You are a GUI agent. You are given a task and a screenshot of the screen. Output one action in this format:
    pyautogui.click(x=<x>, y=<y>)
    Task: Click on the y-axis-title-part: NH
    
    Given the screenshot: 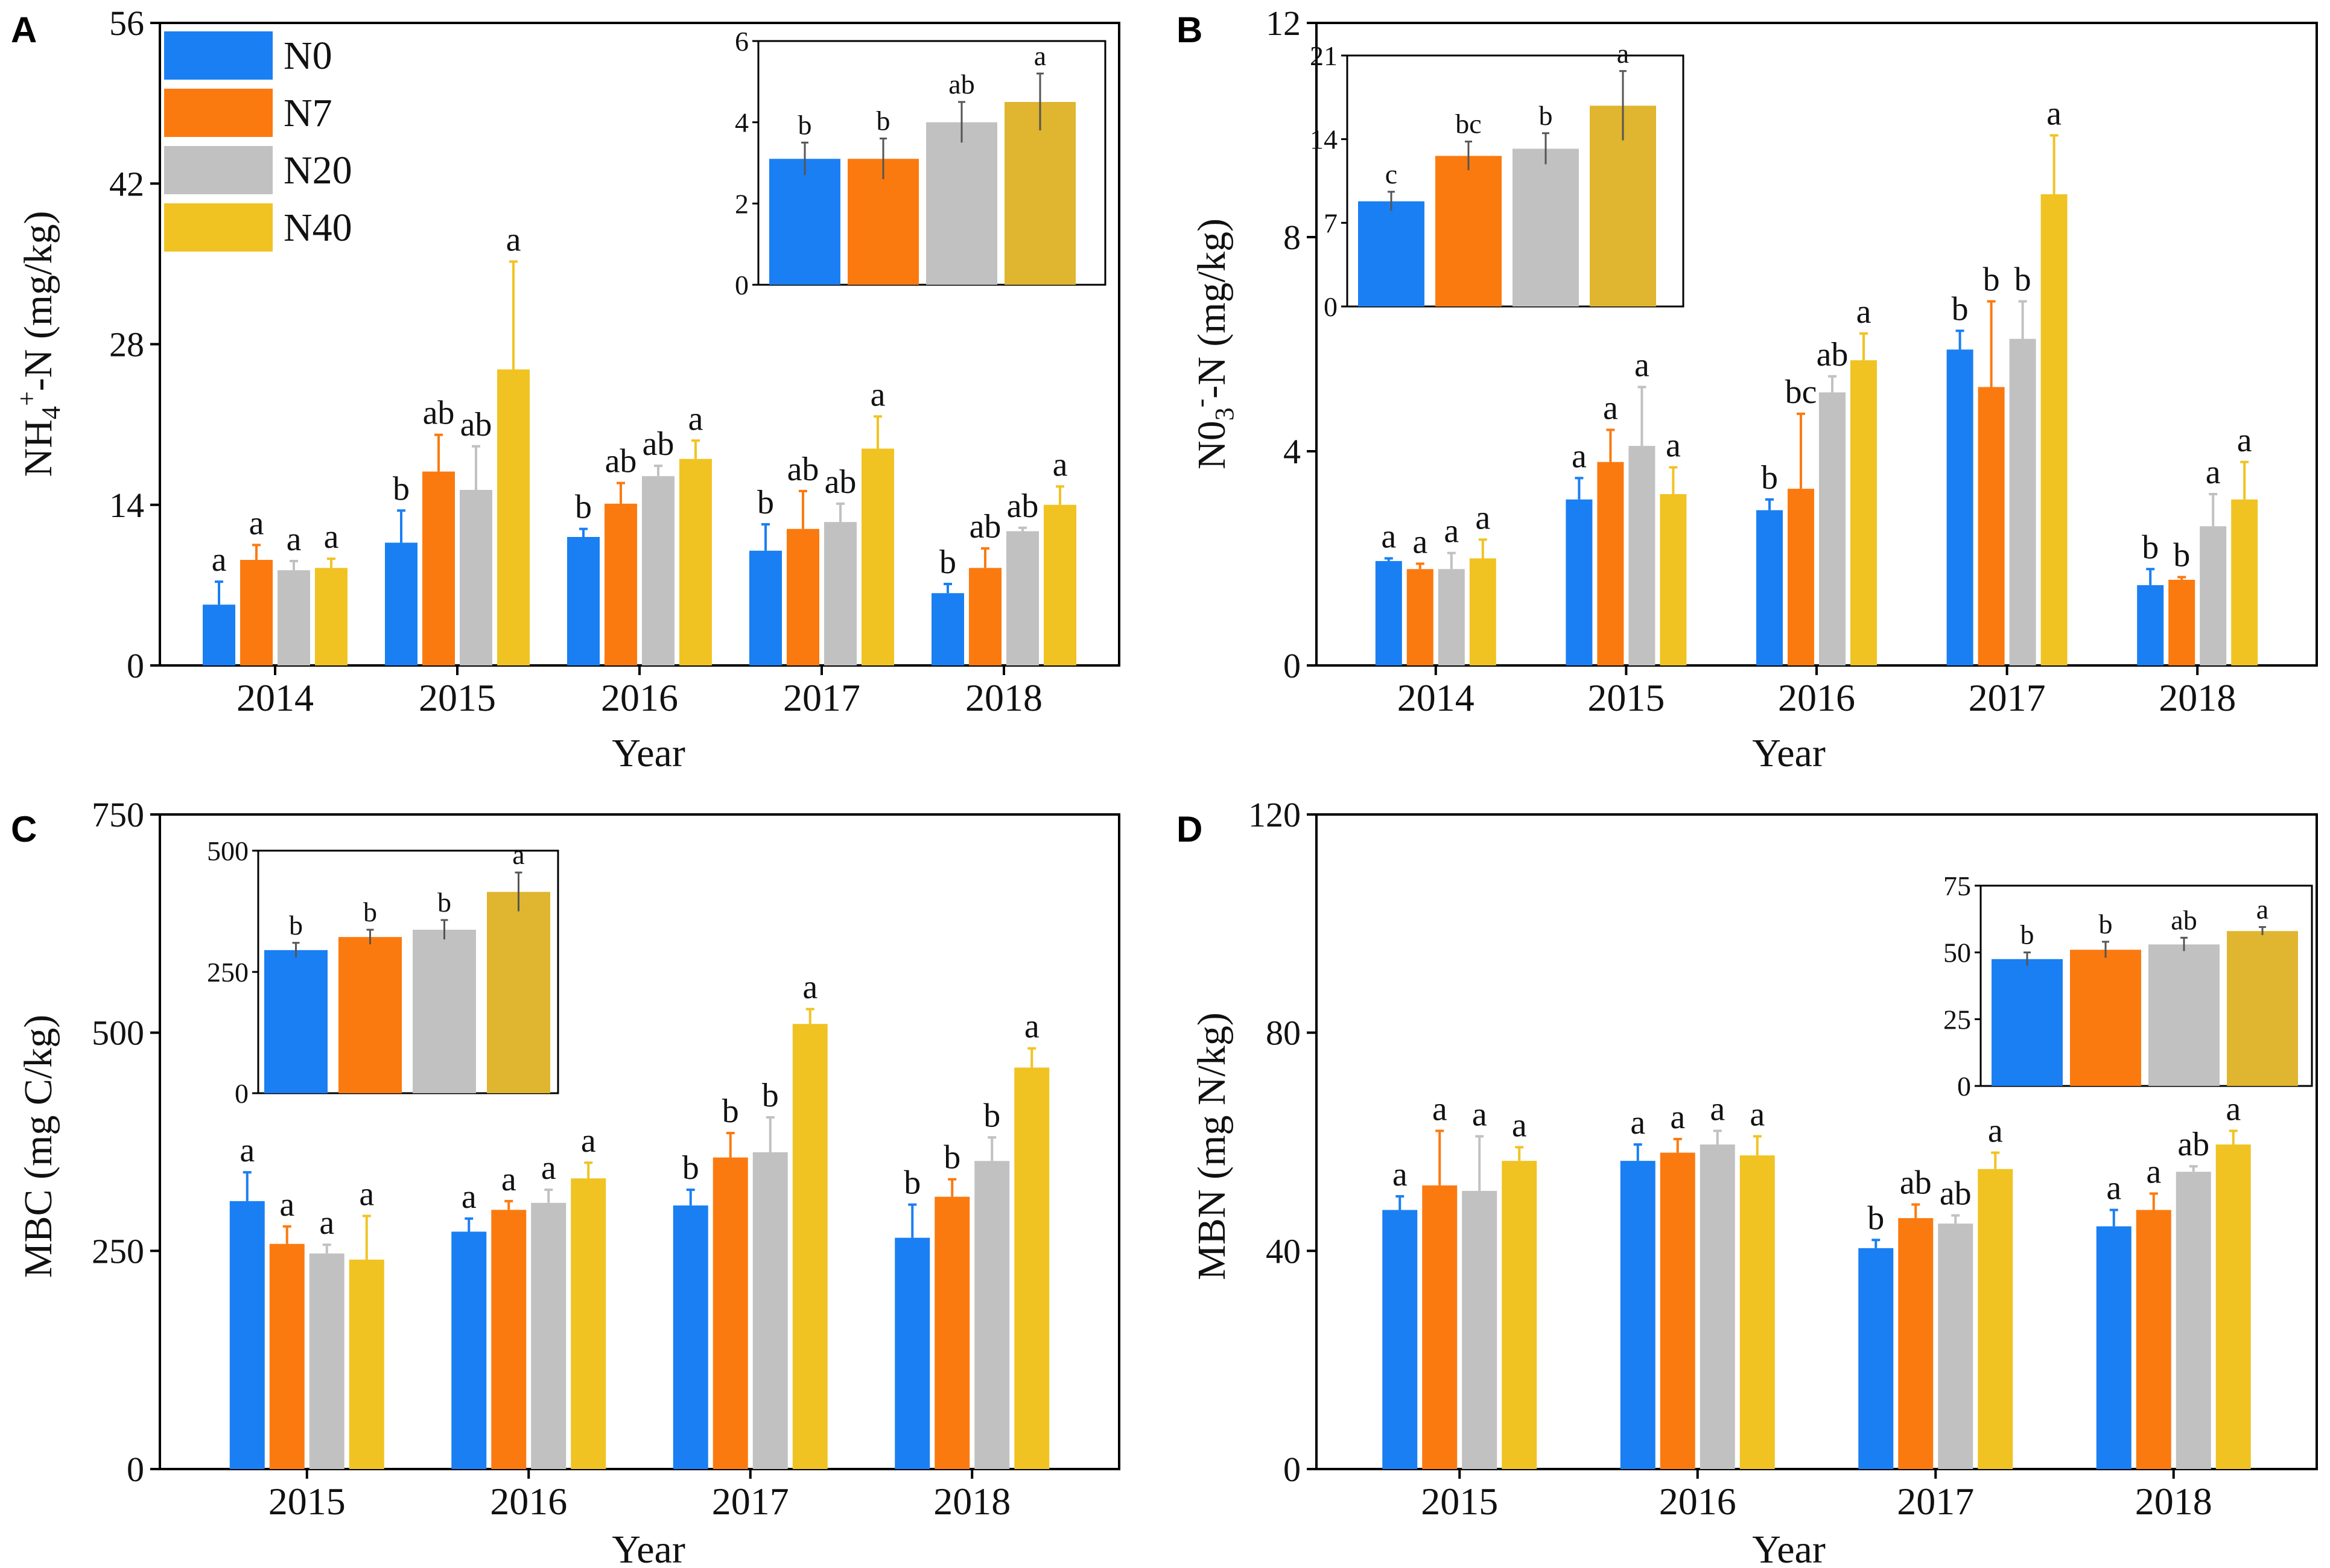 What is the action you would take?
    pyautogui.click(x=38, y=448)
    